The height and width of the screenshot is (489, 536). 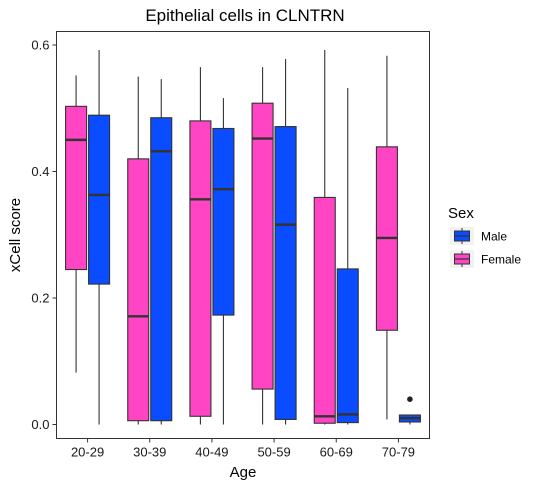 I want to click on legend-title: Sex, so click(x=461, y=213).